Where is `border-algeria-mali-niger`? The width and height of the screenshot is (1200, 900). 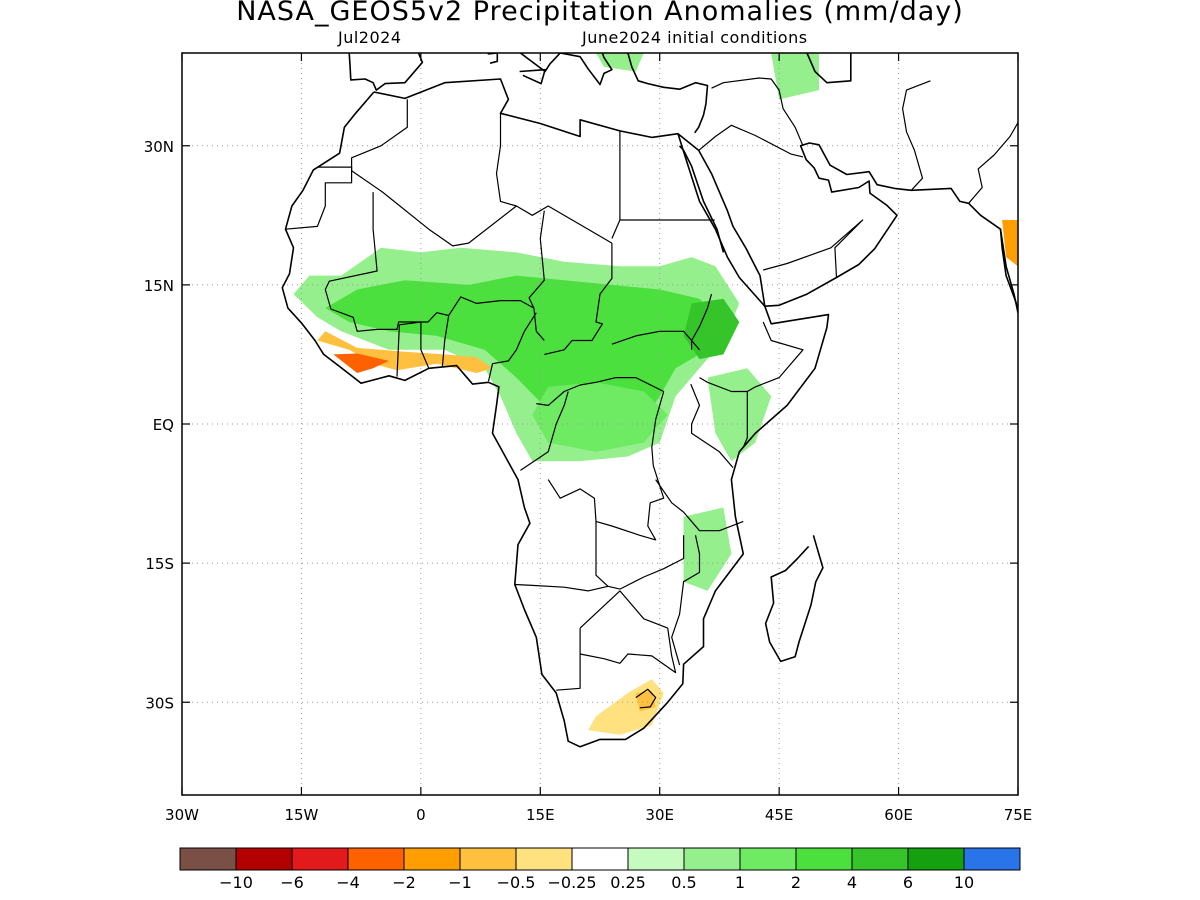
border-algeria-mali-niger is located at coordinates (434, 208).